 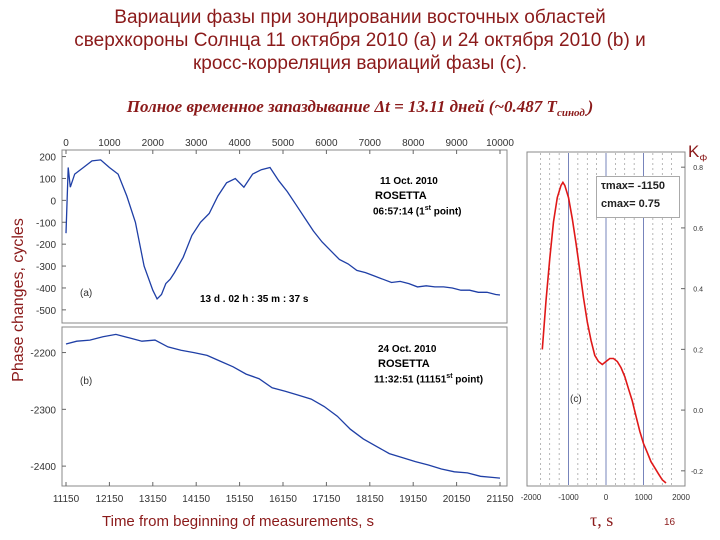 I want to click on panel-a-mission: ROSETTA, so click(x=401, y=196).